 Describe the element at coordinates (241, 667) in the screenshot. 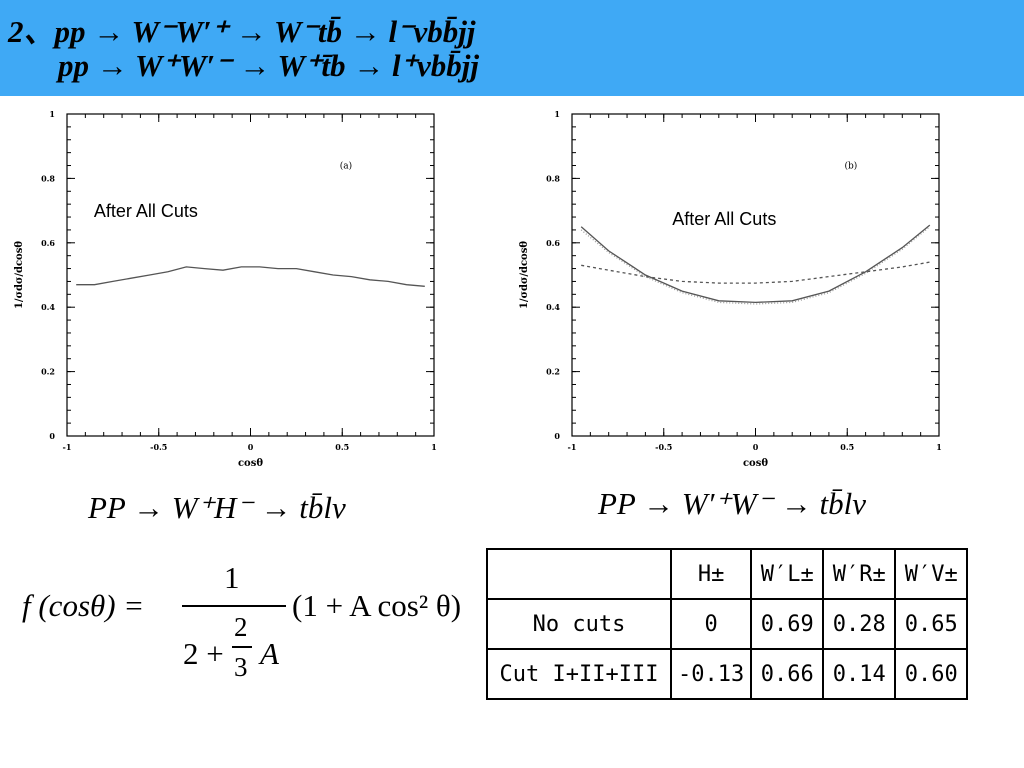

I see `formula-den-frac-den: 3` at that location.